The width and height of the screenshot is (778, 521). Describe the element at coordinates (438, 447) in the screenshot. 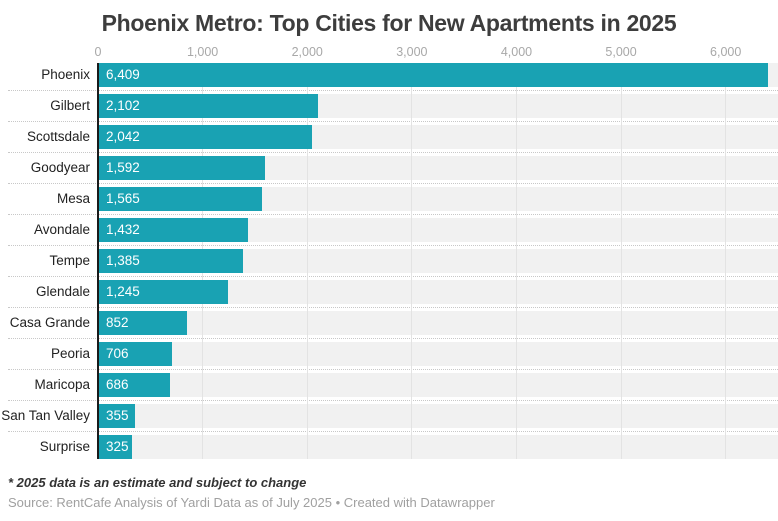

I see `bar-track: 325` at that location.